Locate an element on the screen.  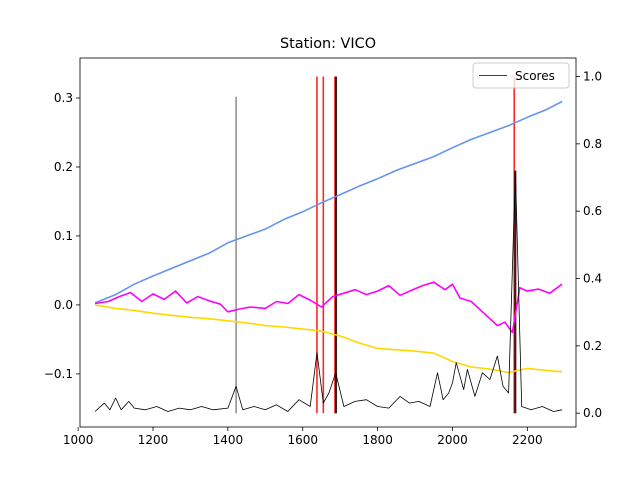
x-axis: 1000 1200 1400 1600 1800 2000 2200 is located at coordinates (303, 437).